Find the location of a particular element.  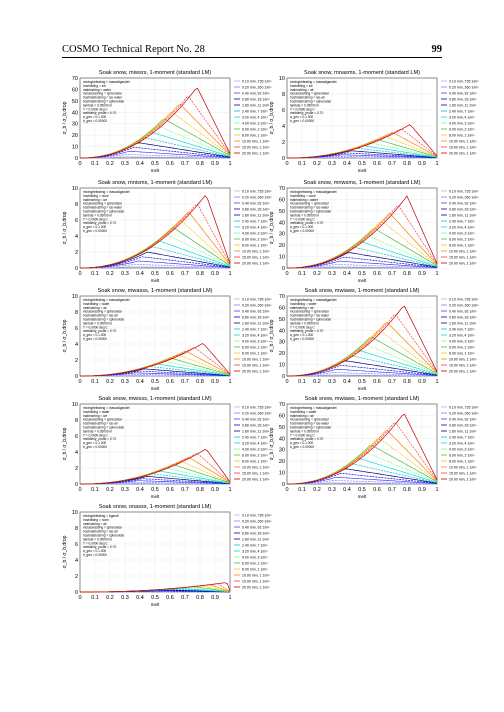

y-tick-label: 30 is located at coordinates (282, 451).